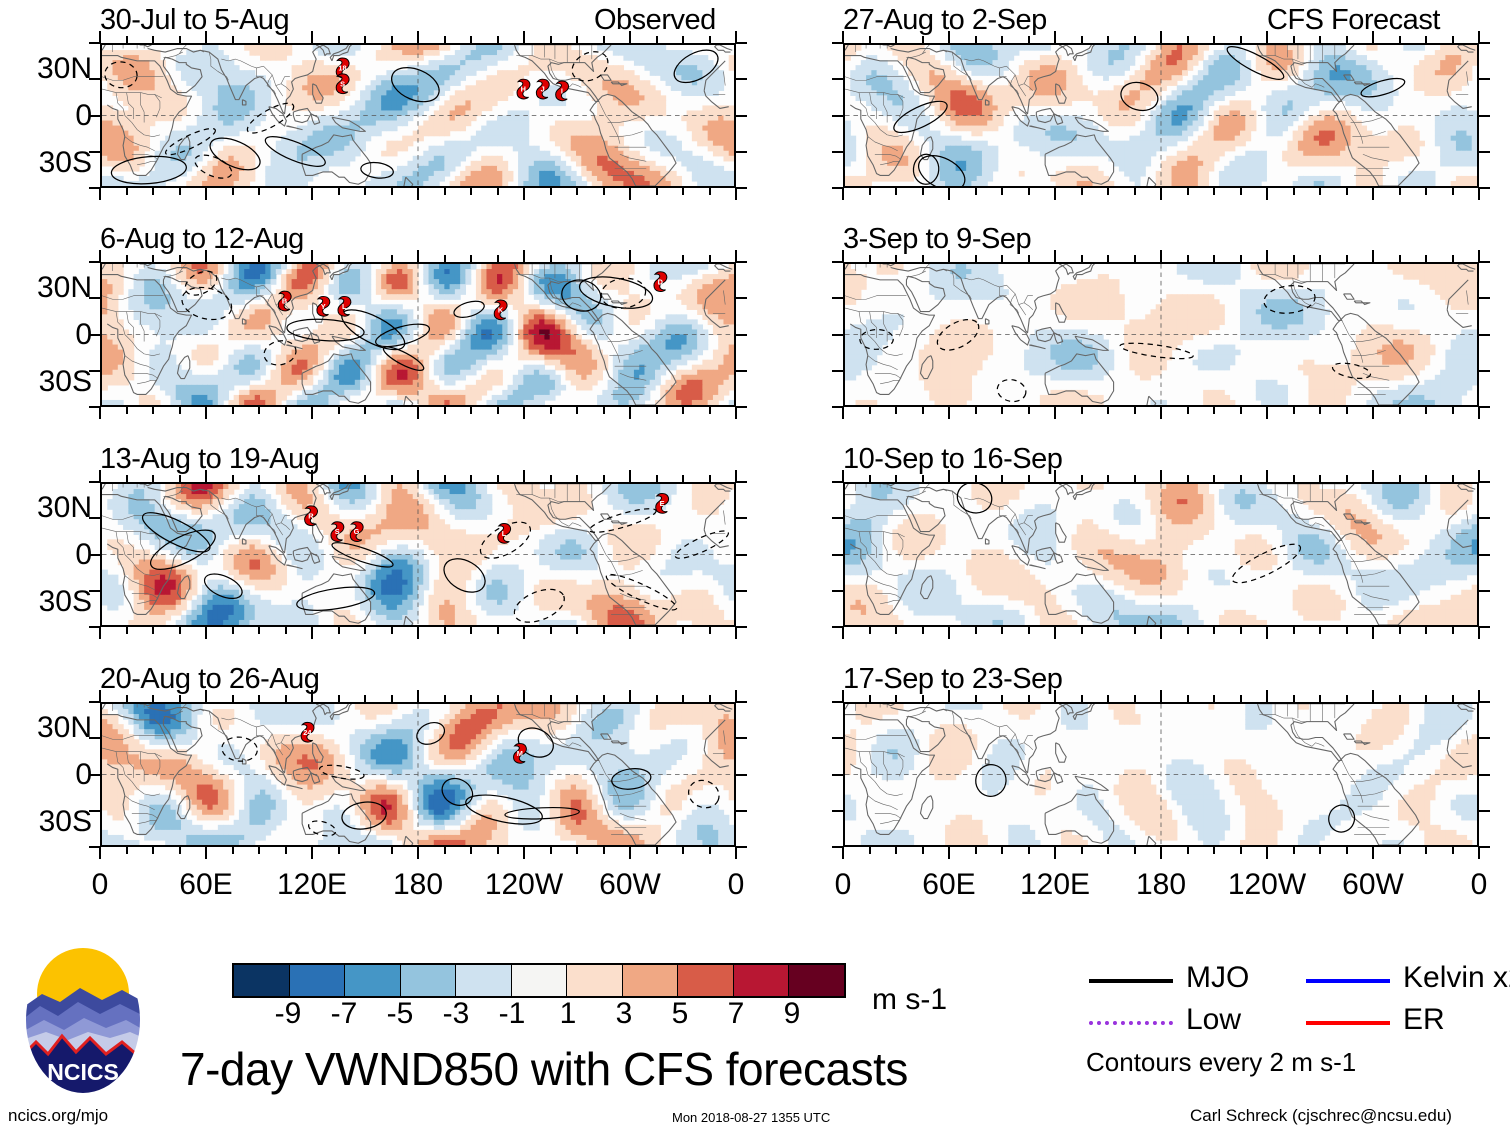 Image resolution: width=1510 pixels, height=1137 pixels. I want to click on storm-label: D, so click(661, 281).